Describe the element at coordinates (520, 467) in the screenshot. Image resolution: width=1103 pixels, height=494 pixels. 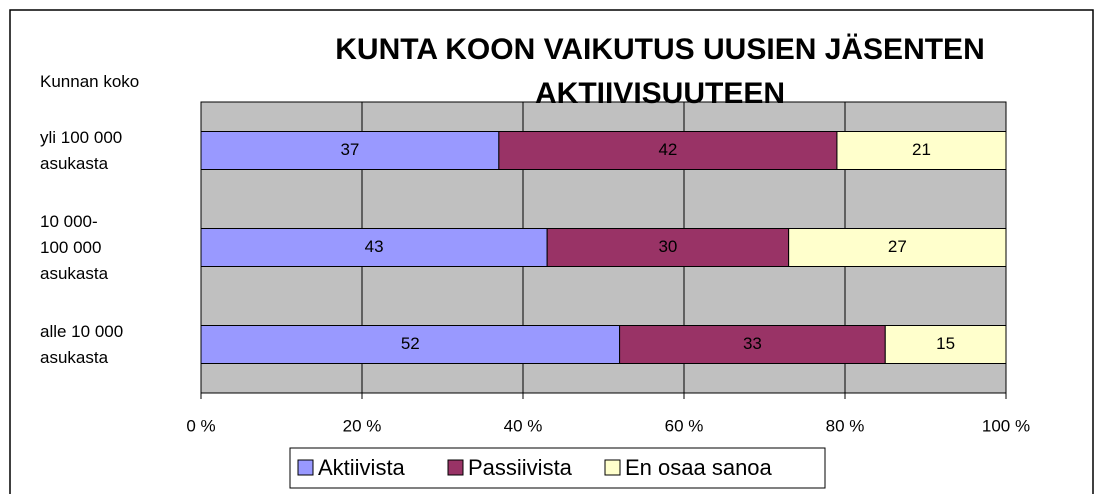
I see `legend-label: Passiivista` at that location.